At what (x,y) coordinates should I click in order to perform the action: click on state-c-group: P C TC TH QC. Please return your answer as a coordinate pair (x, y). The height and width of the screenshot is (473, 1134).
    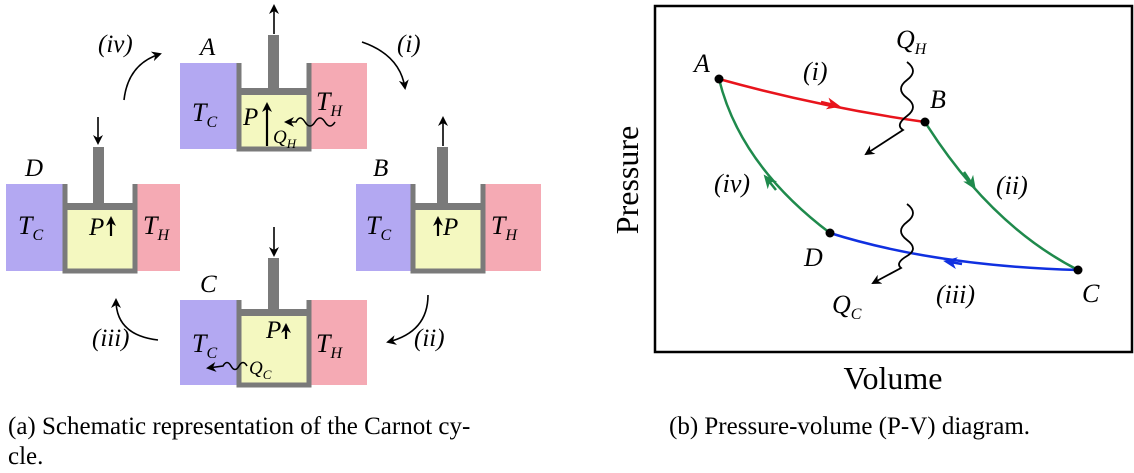
    Looking at the image, I should click on (273, 307).